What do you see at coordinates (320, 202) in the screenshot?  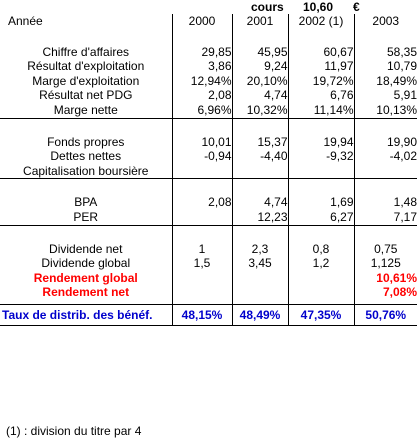 I see `row-value: 1,69` at bounding box center [320, 202].